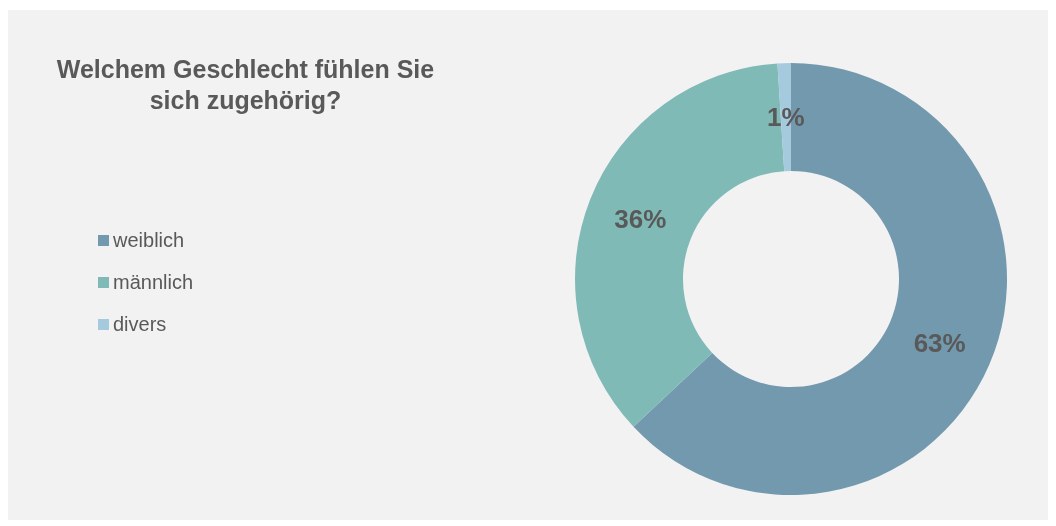 This screenshot has height=526, width=1056. Describe the element at coordinates (149, 240) in the screenshot. I see `legend-label: weiblich` at that location.